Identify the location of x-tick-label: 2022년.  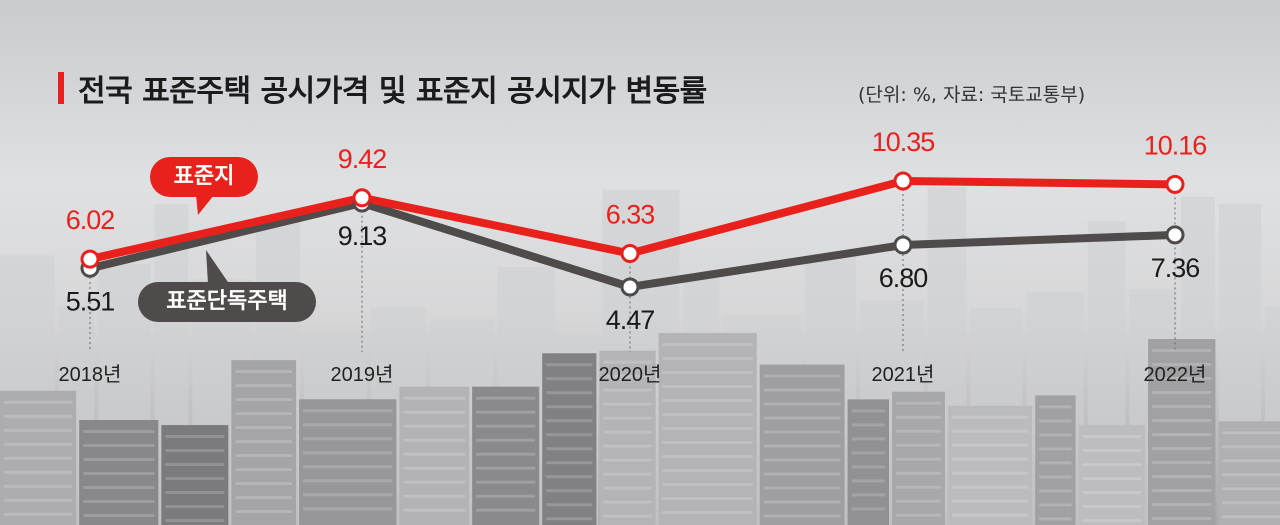
(1175, 374).